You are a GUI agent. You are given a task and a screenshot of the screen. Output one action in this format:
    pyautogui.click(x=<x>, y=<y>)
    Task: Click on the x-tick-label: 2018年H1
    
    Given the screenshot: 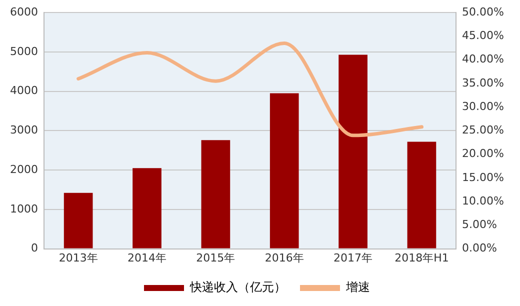 What is the action you would take?
    pyautogui.click(x=421, y=257)
    